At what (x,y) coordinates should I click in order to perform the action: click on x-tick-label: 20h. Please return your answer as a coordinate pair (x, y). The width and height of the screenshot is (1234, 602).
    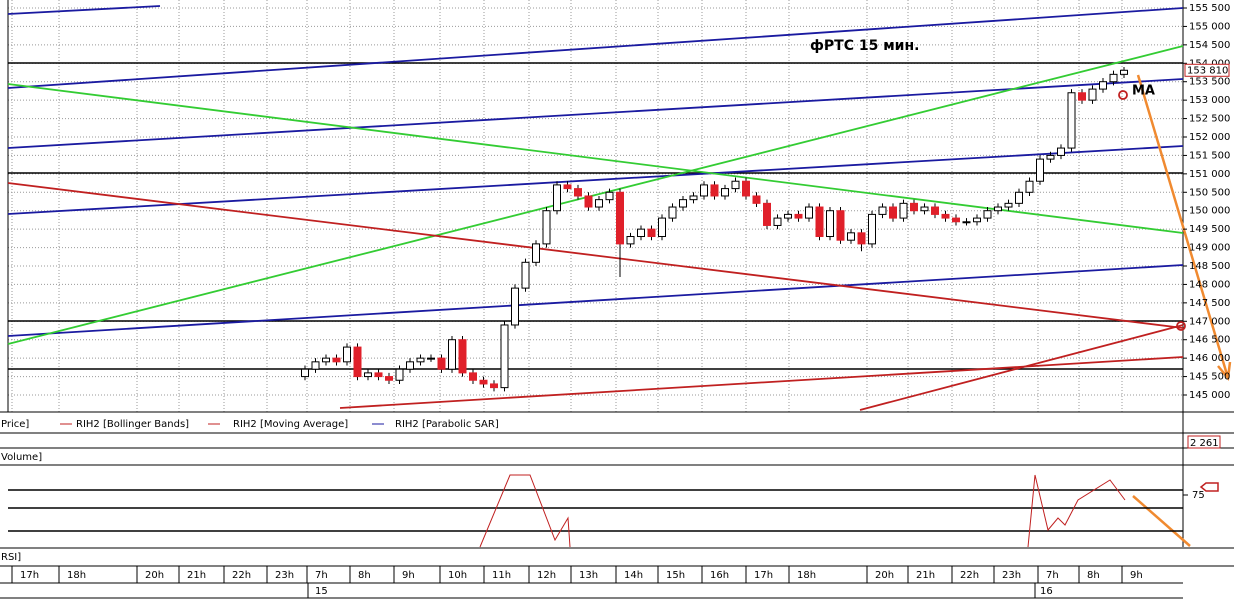
    Looking at the image, I should click on (154, 575).